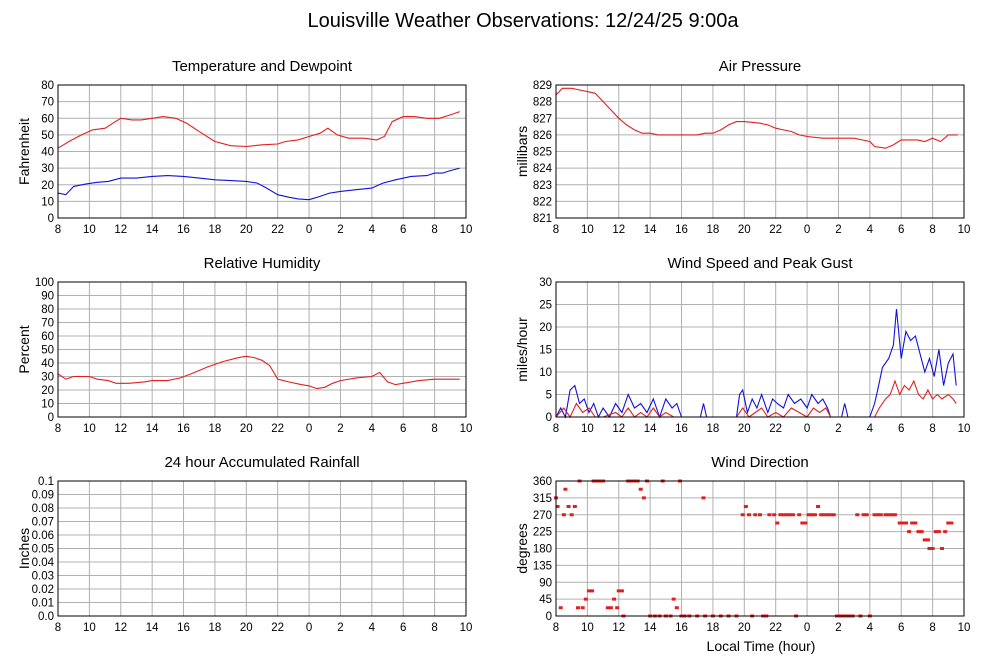  Describe the element at coordinates (542, 86) in the screenshot. I see `y-tick-label: 829` at that location.